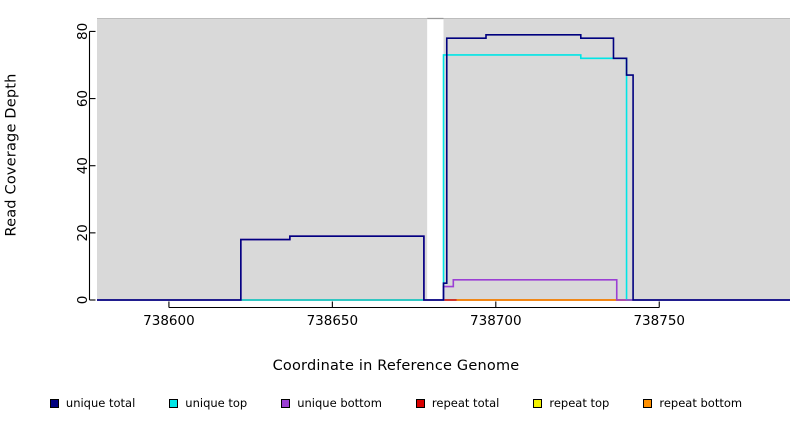  Describe the element at coordinates (396, 366) in the screenshot. I see `x-axis-title: Coordinate in Reference Genome` at that location.